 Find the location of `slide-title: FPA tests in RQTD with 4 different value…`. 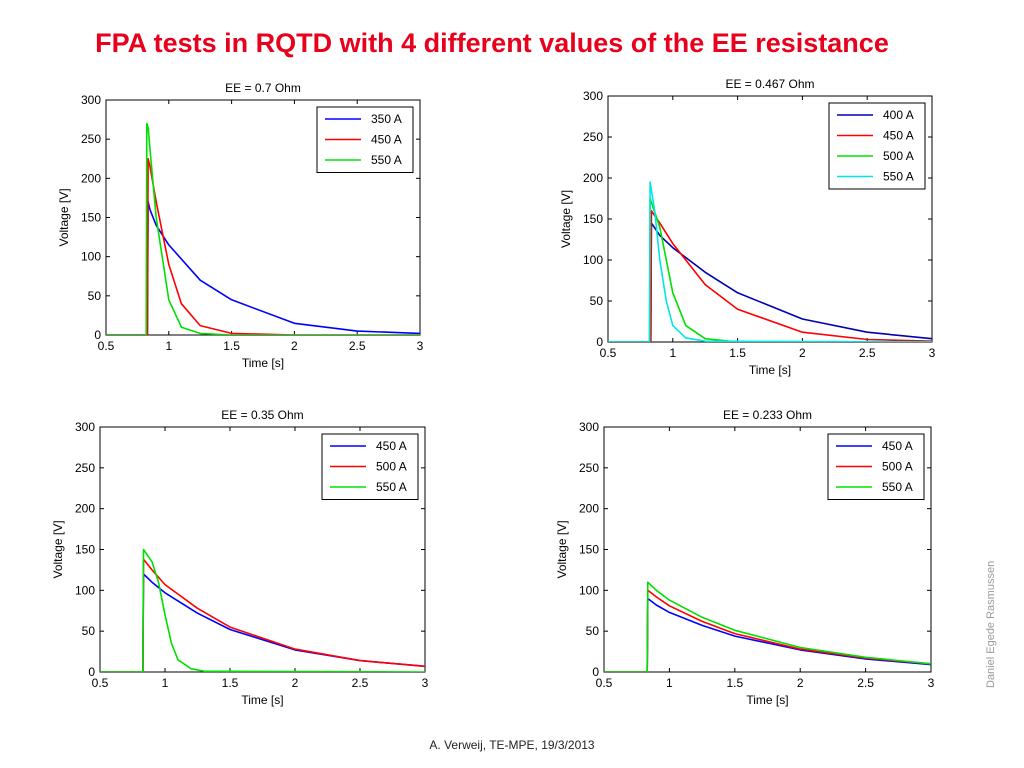

slide-title: FPA tests in RQTD with 4 different value… is located at coordinates (492, 43).